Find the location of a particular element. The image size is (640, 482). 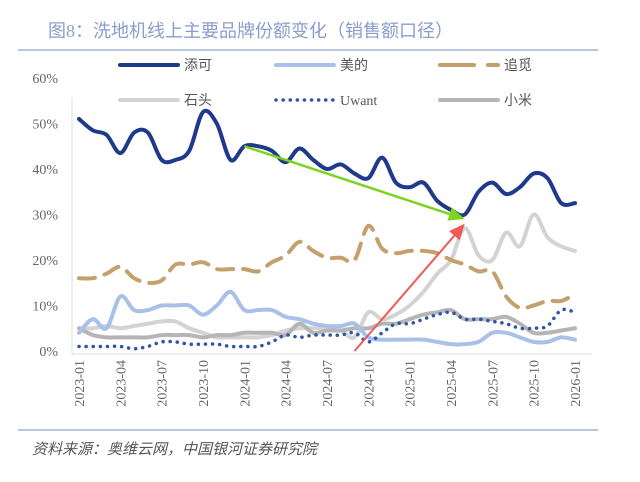

y-tick-label: 20% is located at coordinates (45, 261).